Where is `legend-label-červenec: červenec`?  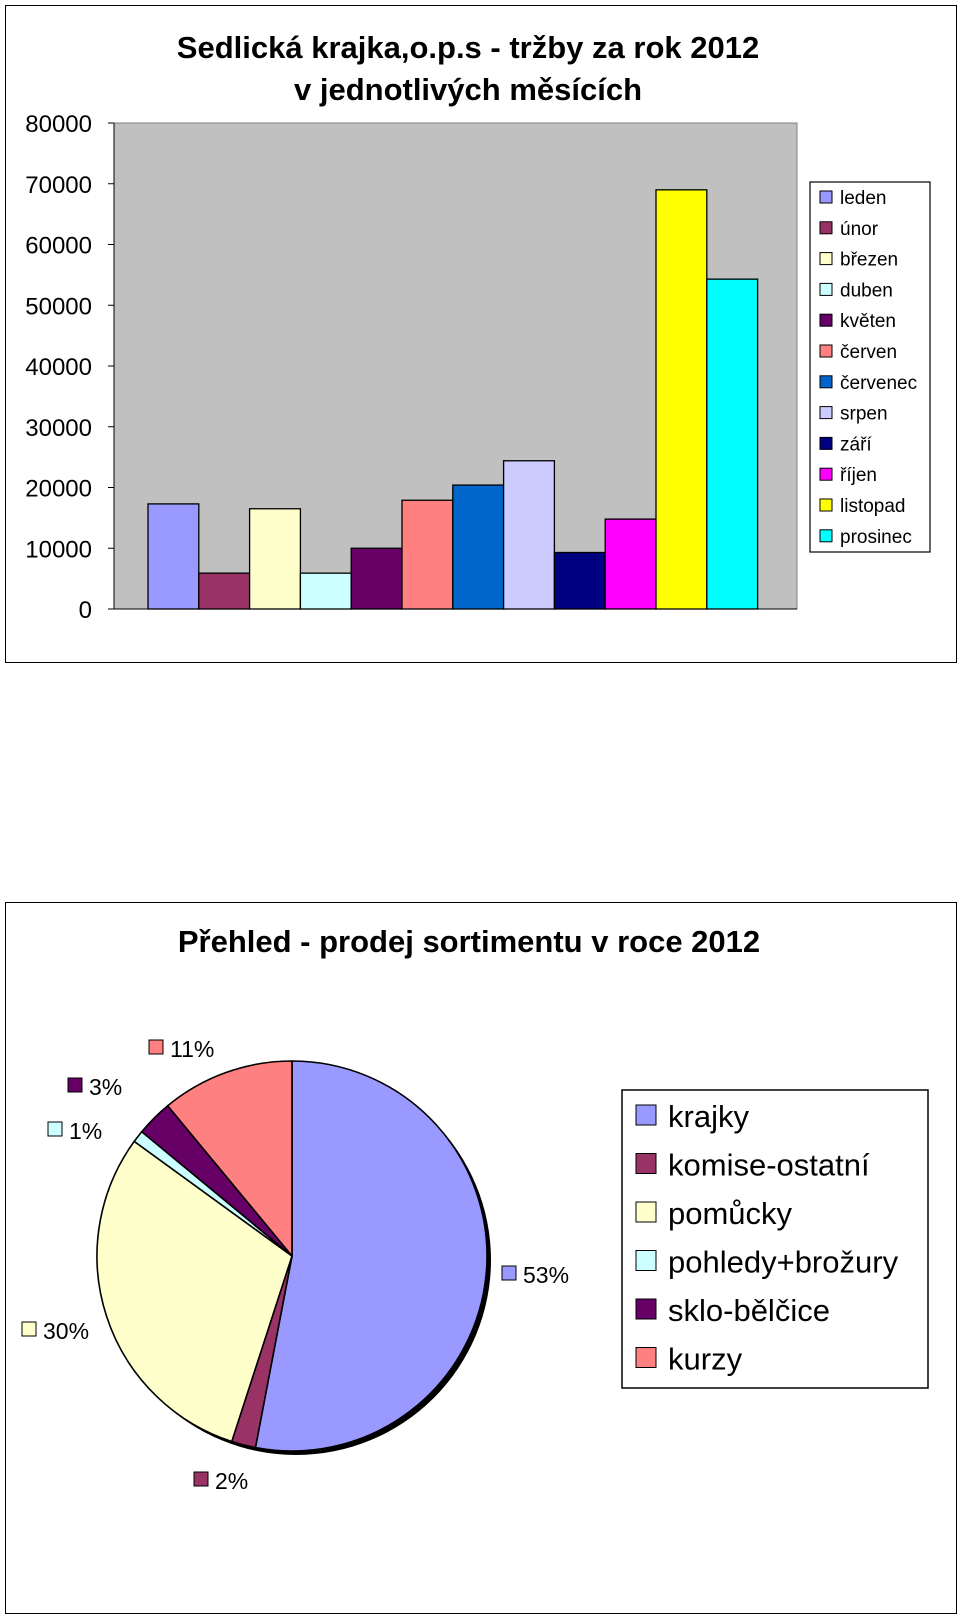
legend-label-červenec: červenec is located at coordinates (878, 383).